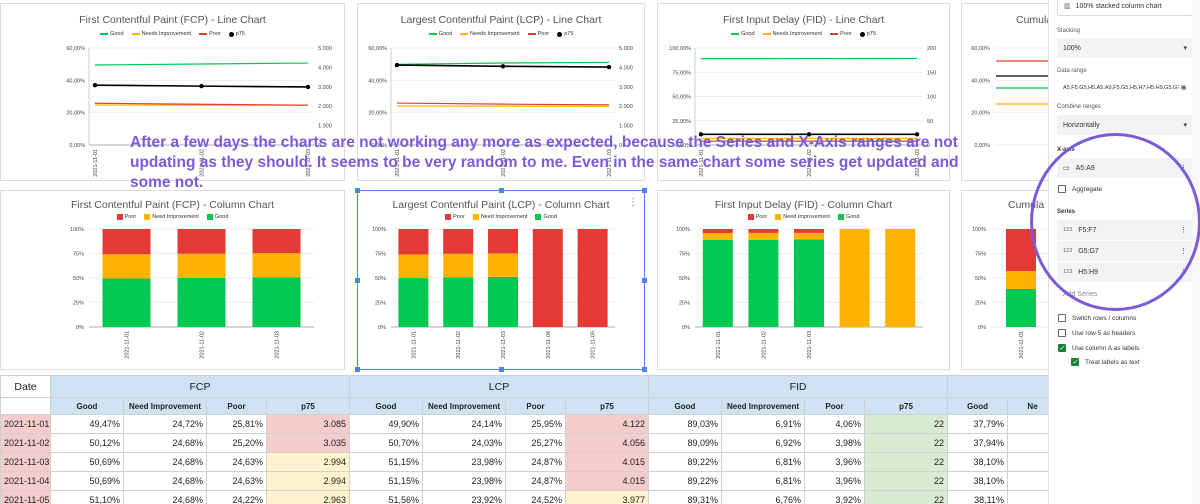  Describe the element at coordinates (25, 443) in the screenshot. I see `date-cell: 2021-11-02` at that location.